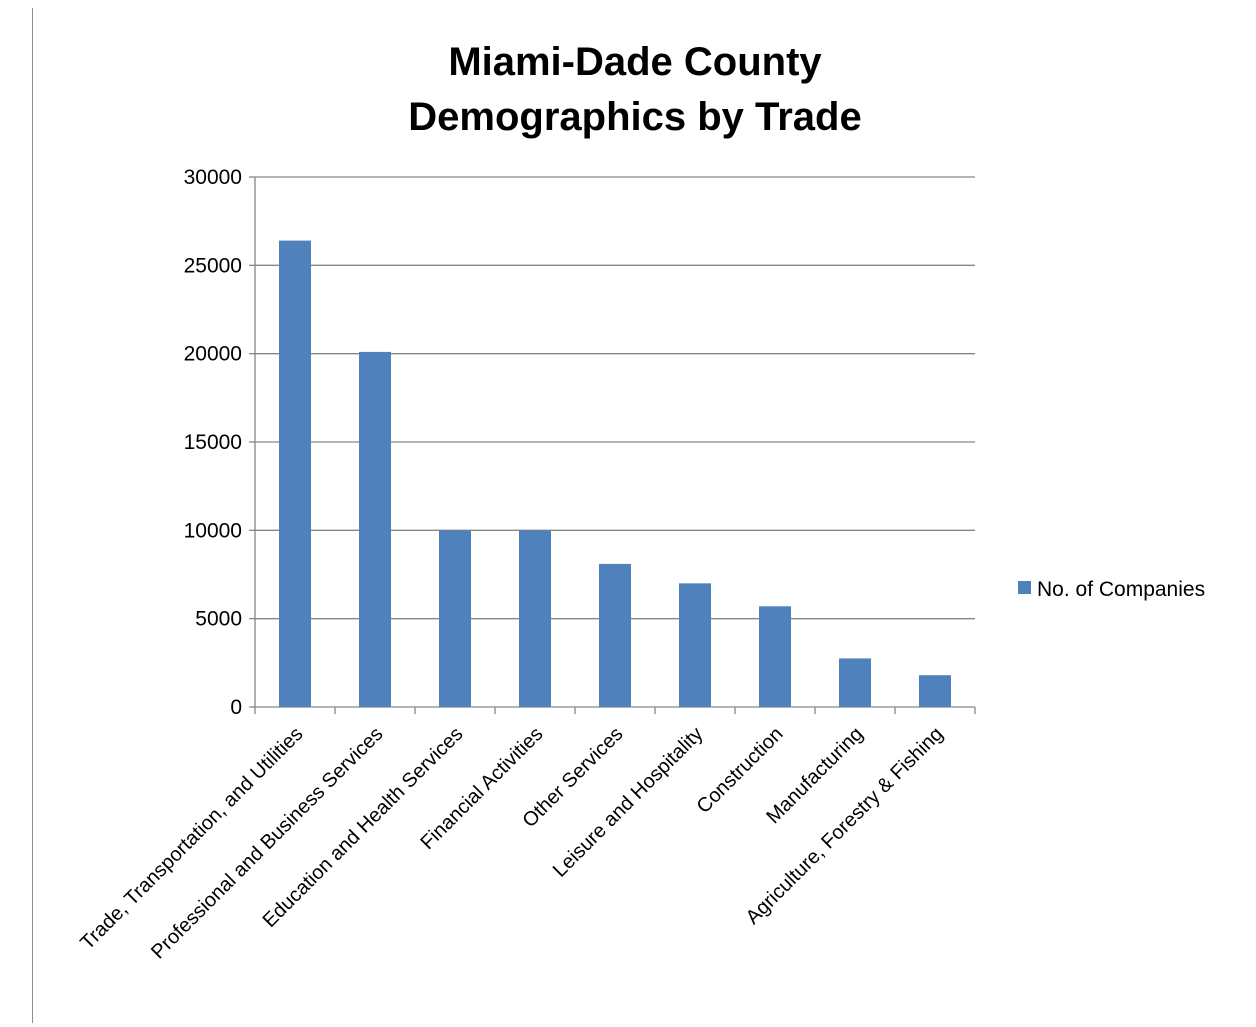 This screenshot has height=1027, width=1256. What do you see at coordinates (32, 515) in the screenshot?
I see `page-border-line` at bounding box center [32, 515].